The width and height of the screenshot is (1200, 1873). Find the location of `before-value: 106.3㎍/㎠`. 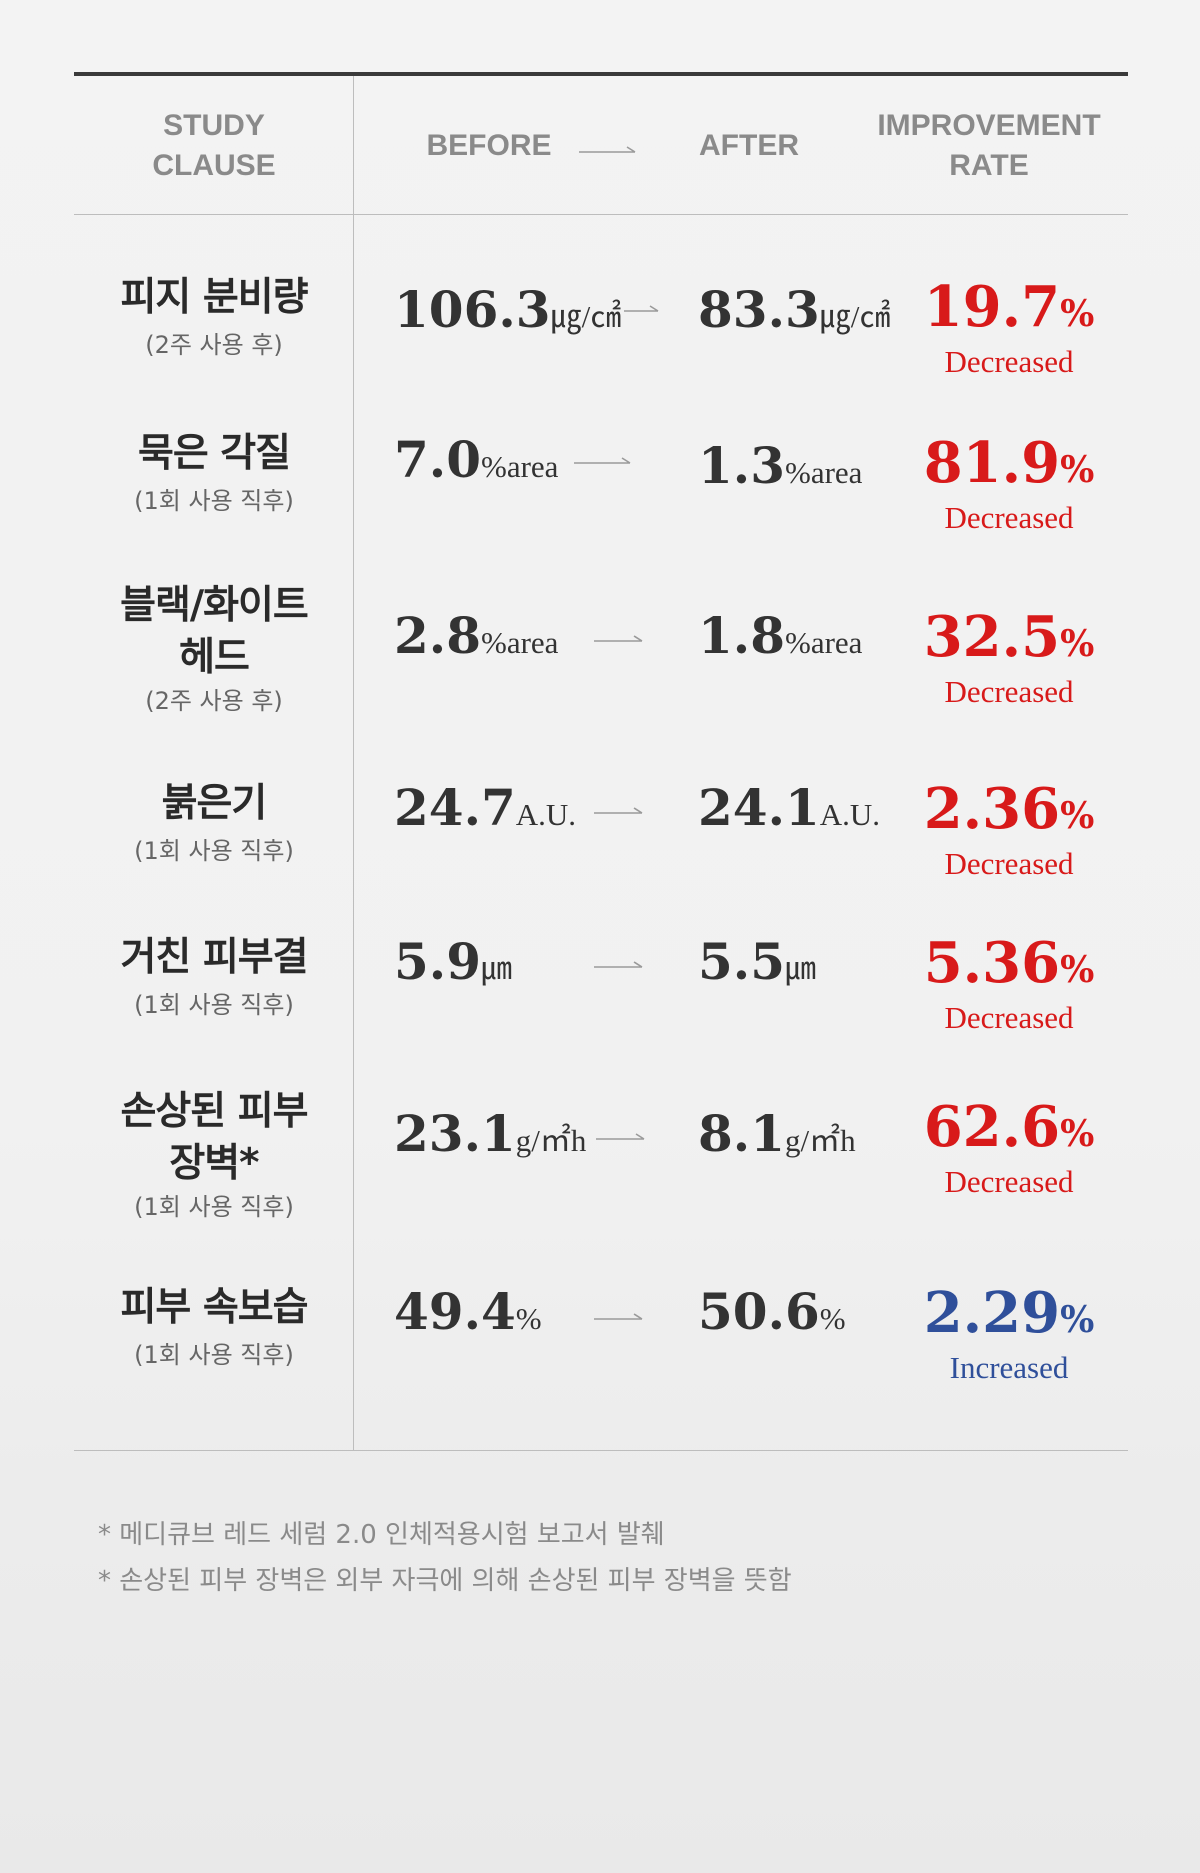

before-value: 106.3㎍/㎠ is located at coordinates (508, 309).